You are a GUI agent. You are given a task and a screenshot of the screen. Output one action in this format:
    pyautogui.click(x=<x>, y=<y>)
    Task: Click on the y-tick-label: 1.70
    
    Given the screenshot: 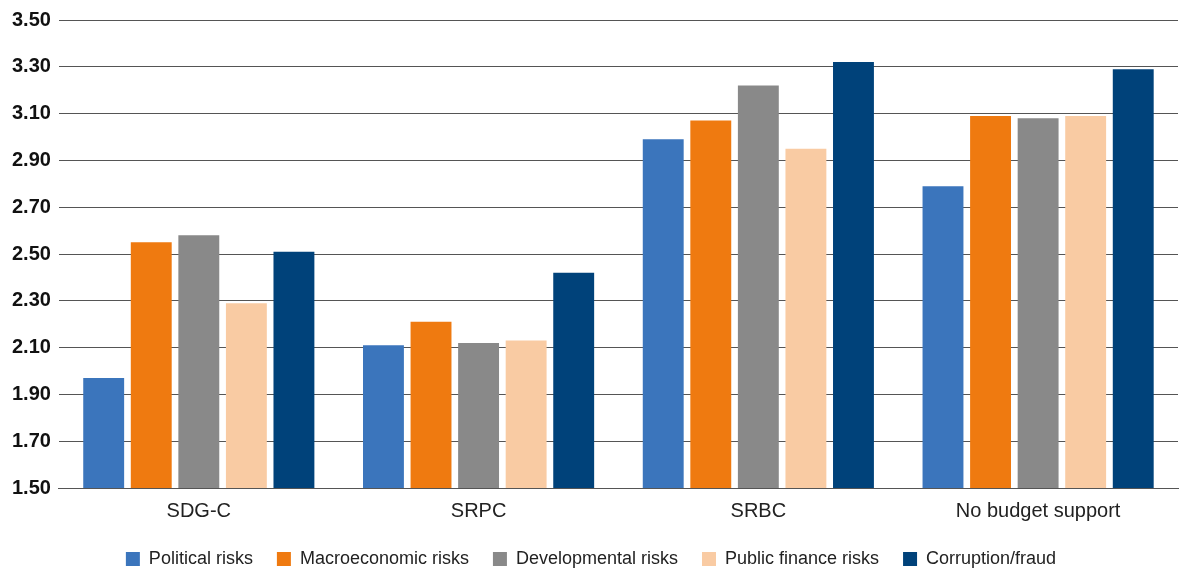 What is the action you would take?
    pyautogui.click(x=31, y=439)
    